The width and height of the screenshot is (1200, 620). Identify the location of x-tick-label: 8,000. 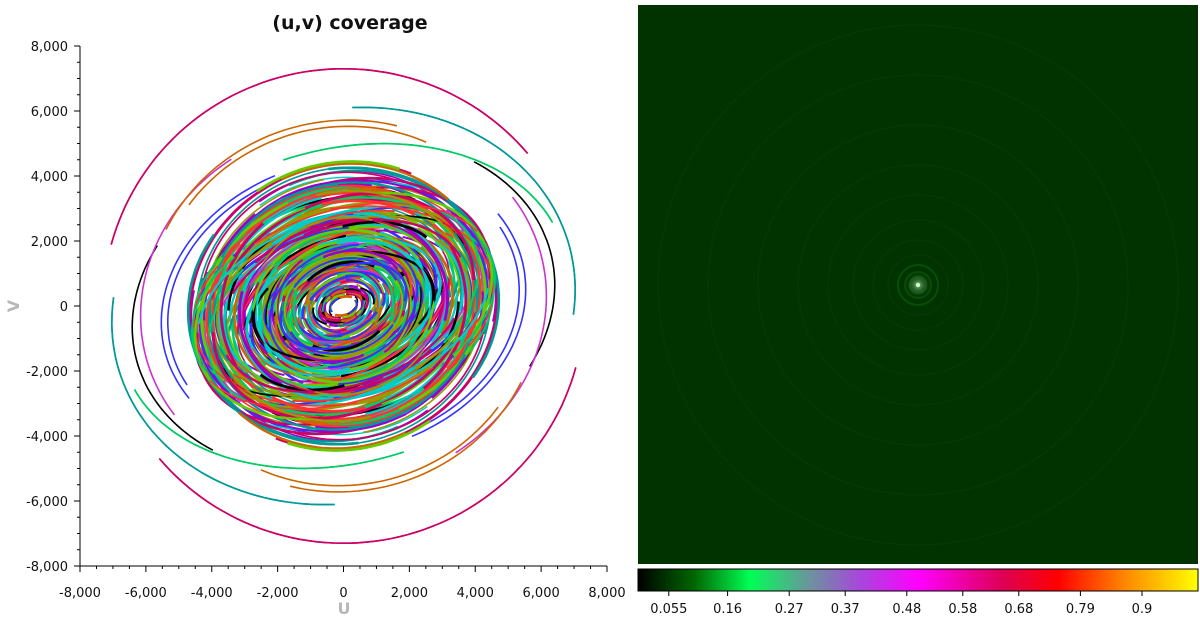
(606, 593).